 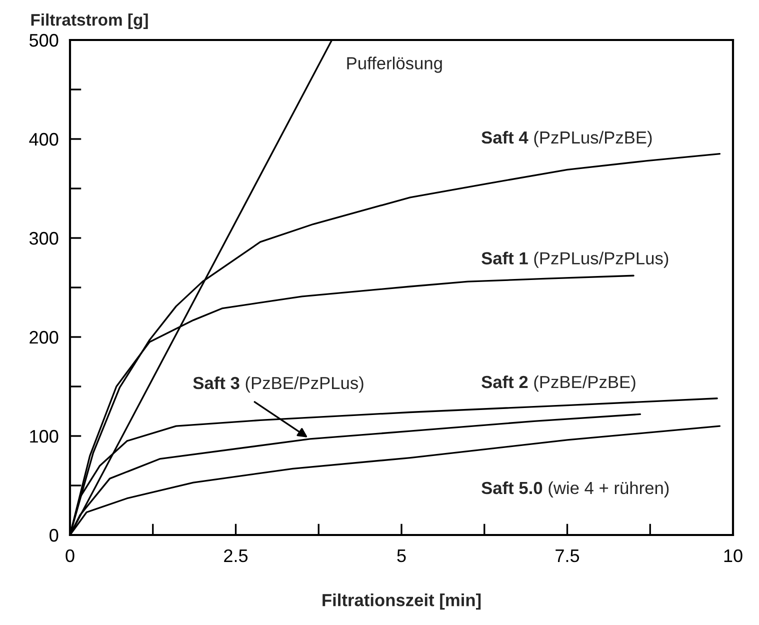 What do you see at coordinates (559, 383) in the screenshot?
I see `series-label: Saft 2 (PzBE/PzBE)` at bounding box center [559, 383].